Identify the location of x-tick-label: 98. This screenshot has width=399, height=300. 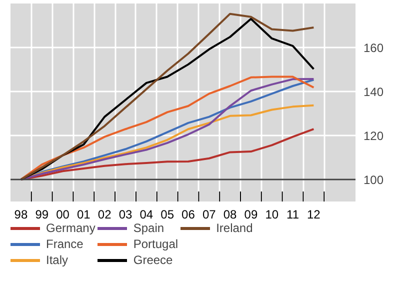
(21, 215).